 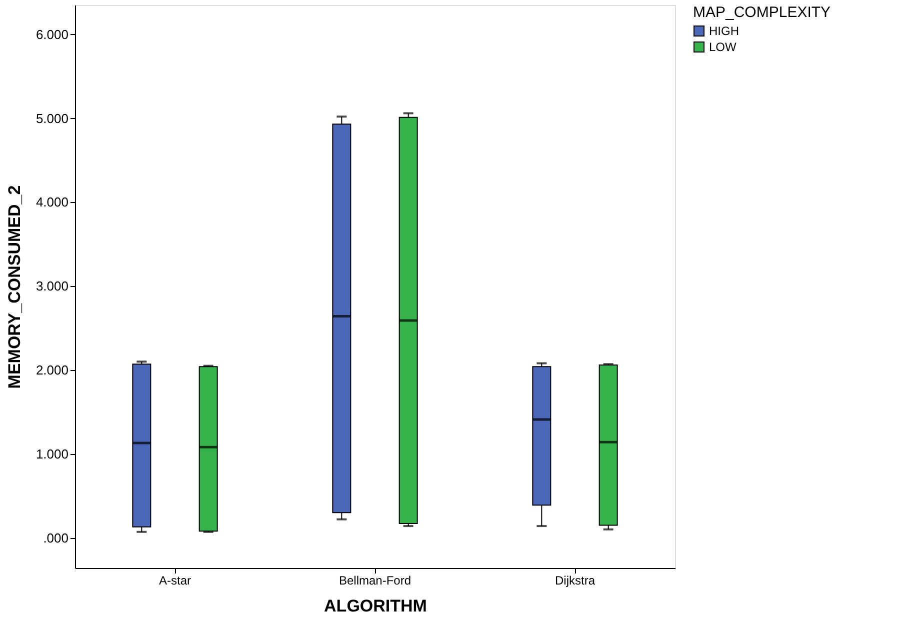 I want to click on x-tick-label: Dijkstra, so click(x=575, y=581).